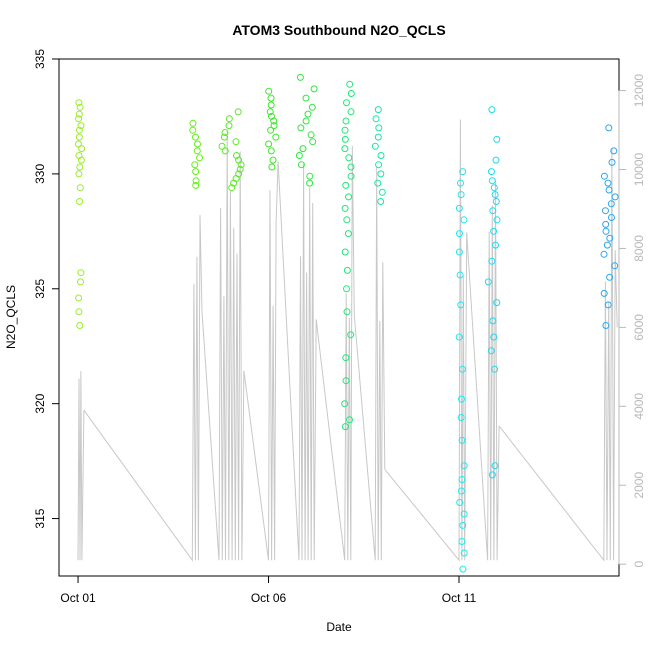  I want to click on y2-tick-label: 0, so click(639, 564).